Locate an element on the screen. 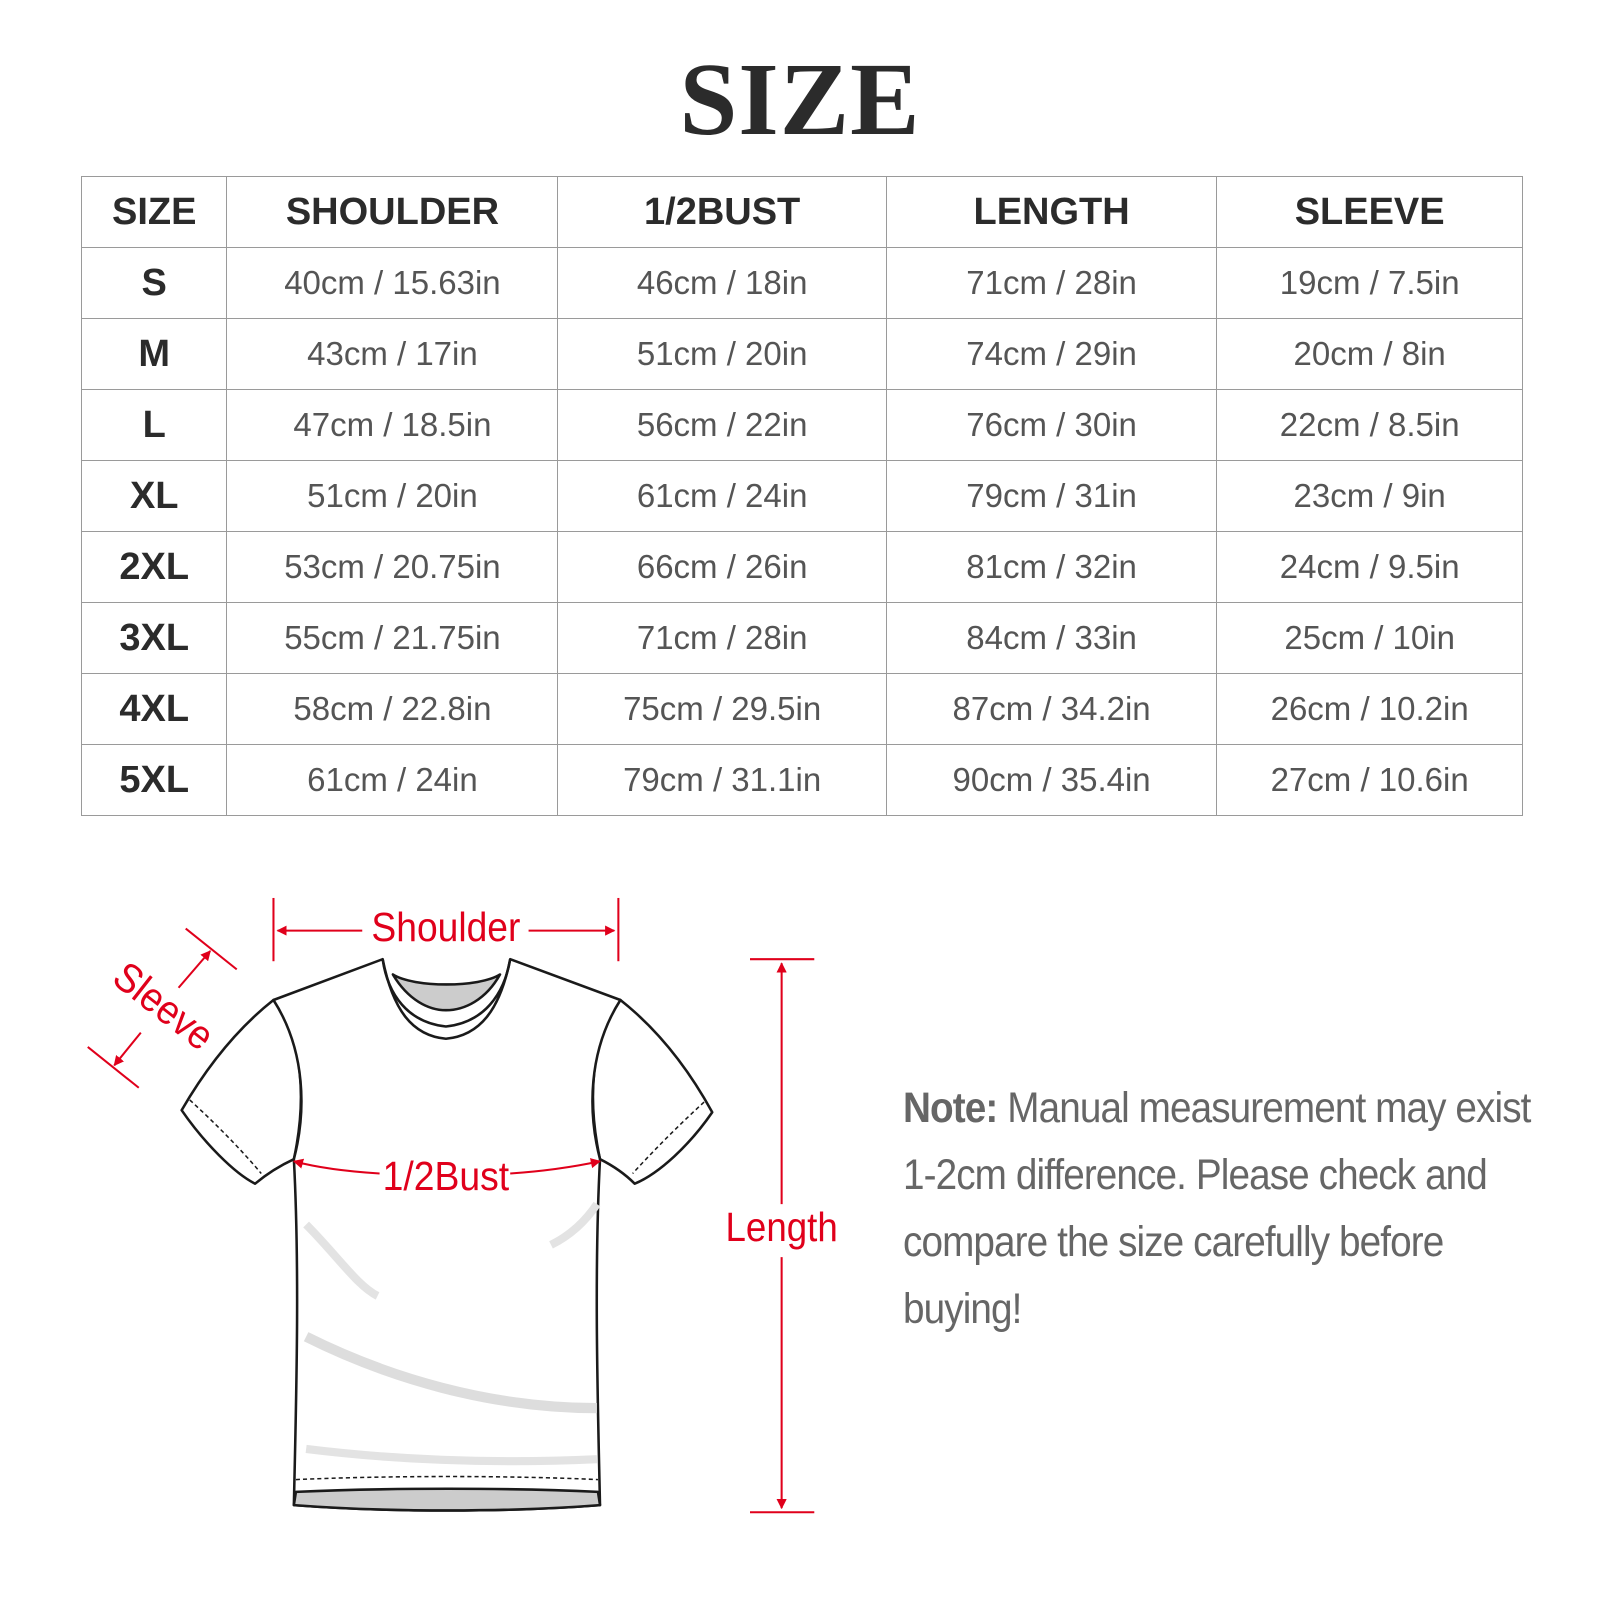 The image size is (1600, 1600). size-cell: 4XL is located at coordinates (154, 709).